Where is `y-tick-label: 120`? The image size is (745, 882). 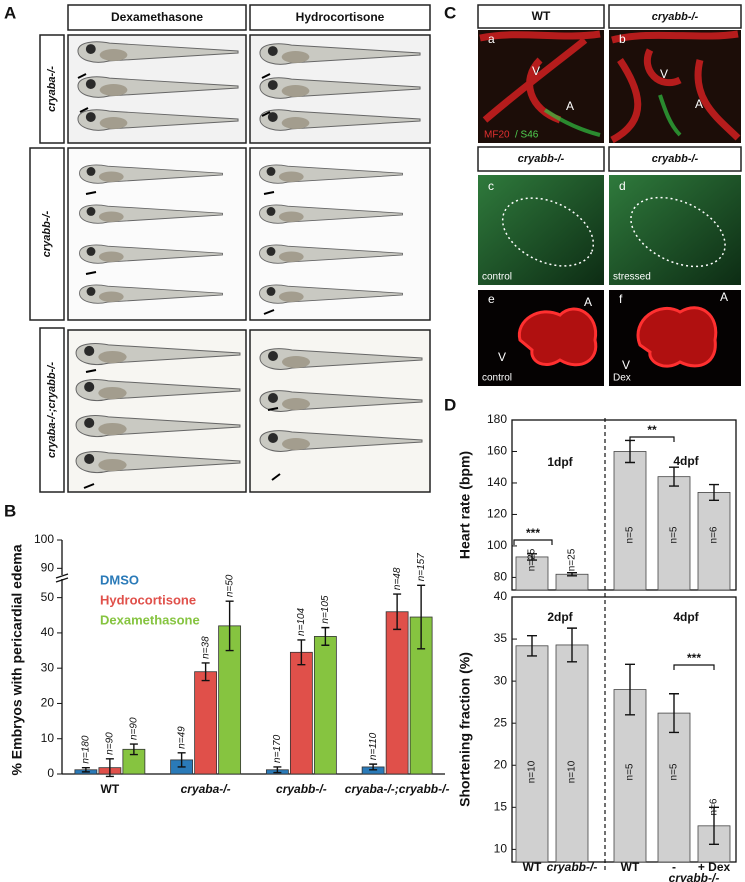 y-tick-label: 120 is located at coordinates (497, 514).